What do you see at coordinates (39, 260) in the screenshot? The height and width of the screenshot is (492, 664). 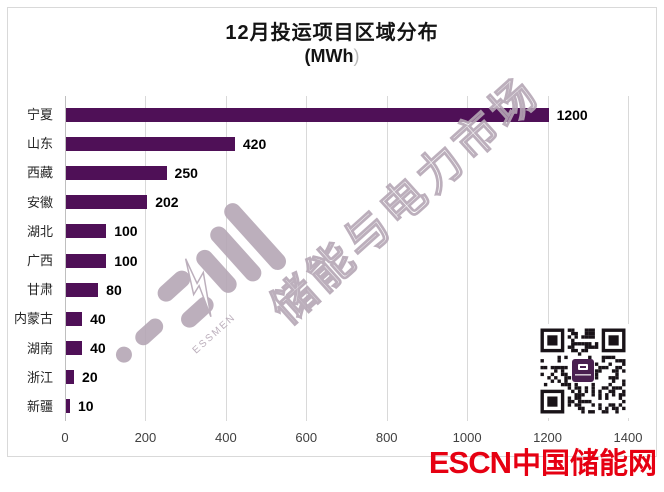 I see `category-label: 广西` at bounding box center [39, 260].